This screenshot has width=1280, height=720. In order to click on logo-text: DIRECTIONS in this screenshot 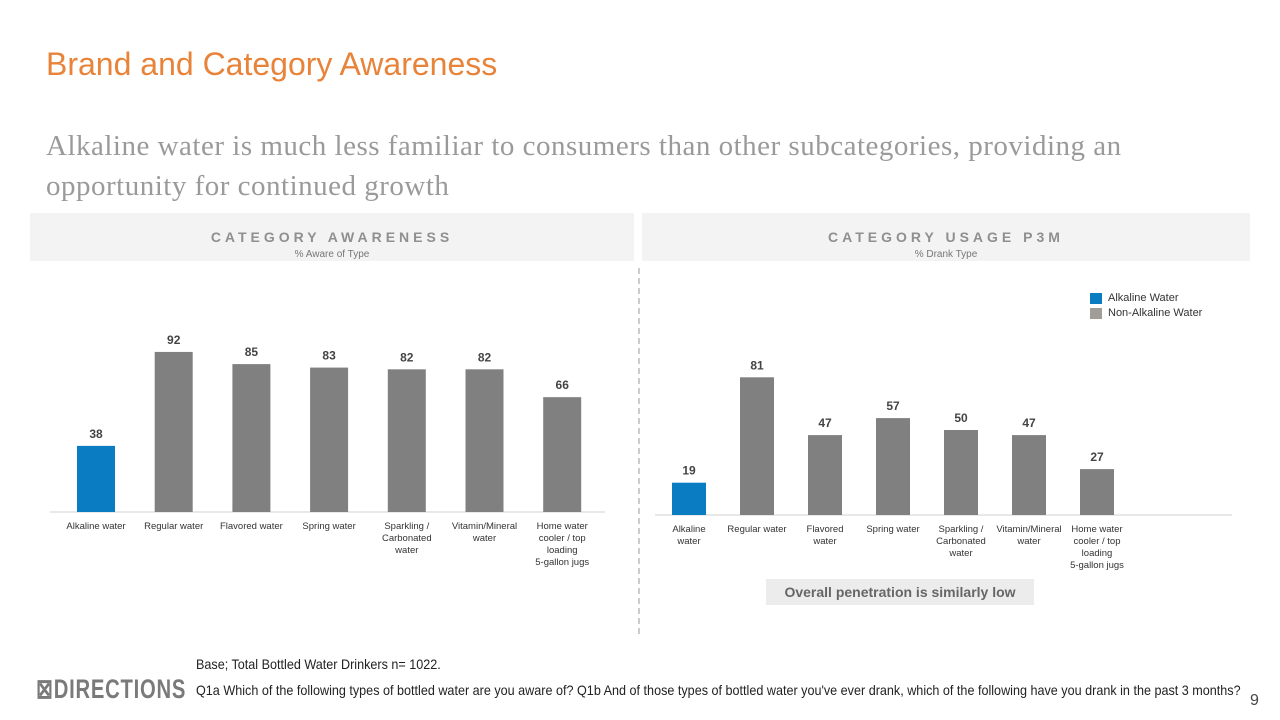, I will do `click(120, 689)`.